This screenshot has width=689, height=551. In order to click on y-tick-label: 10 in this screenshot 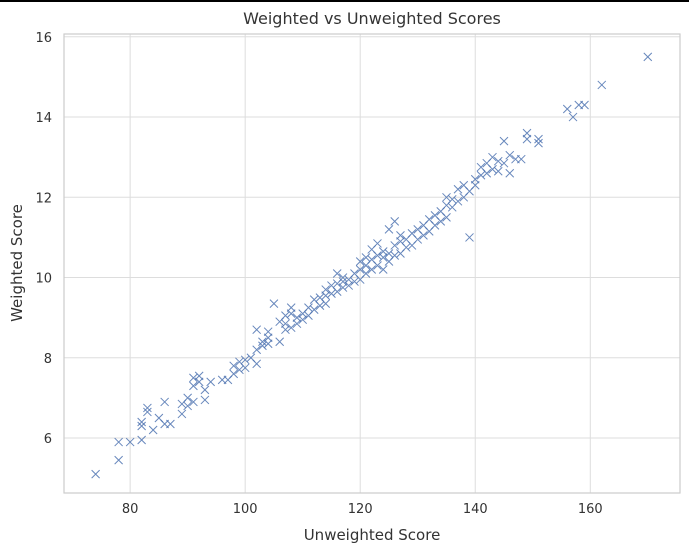, I will do `click(43, 279)`.